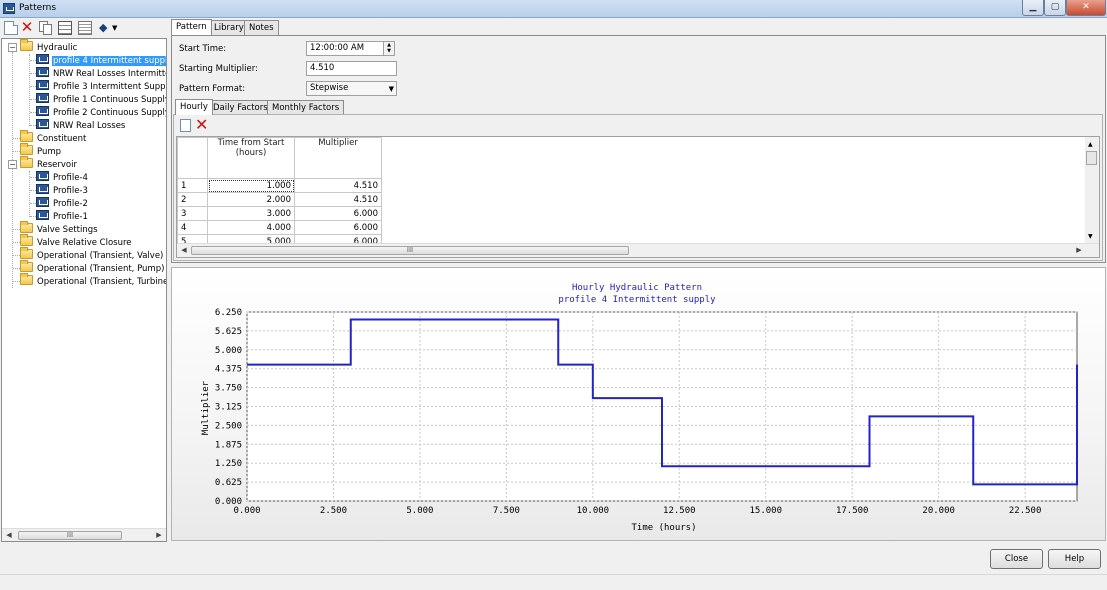 This screenshot has width=1107, height=590. I want to click on scroll-up-icon: ▲, so click(1090, 144).